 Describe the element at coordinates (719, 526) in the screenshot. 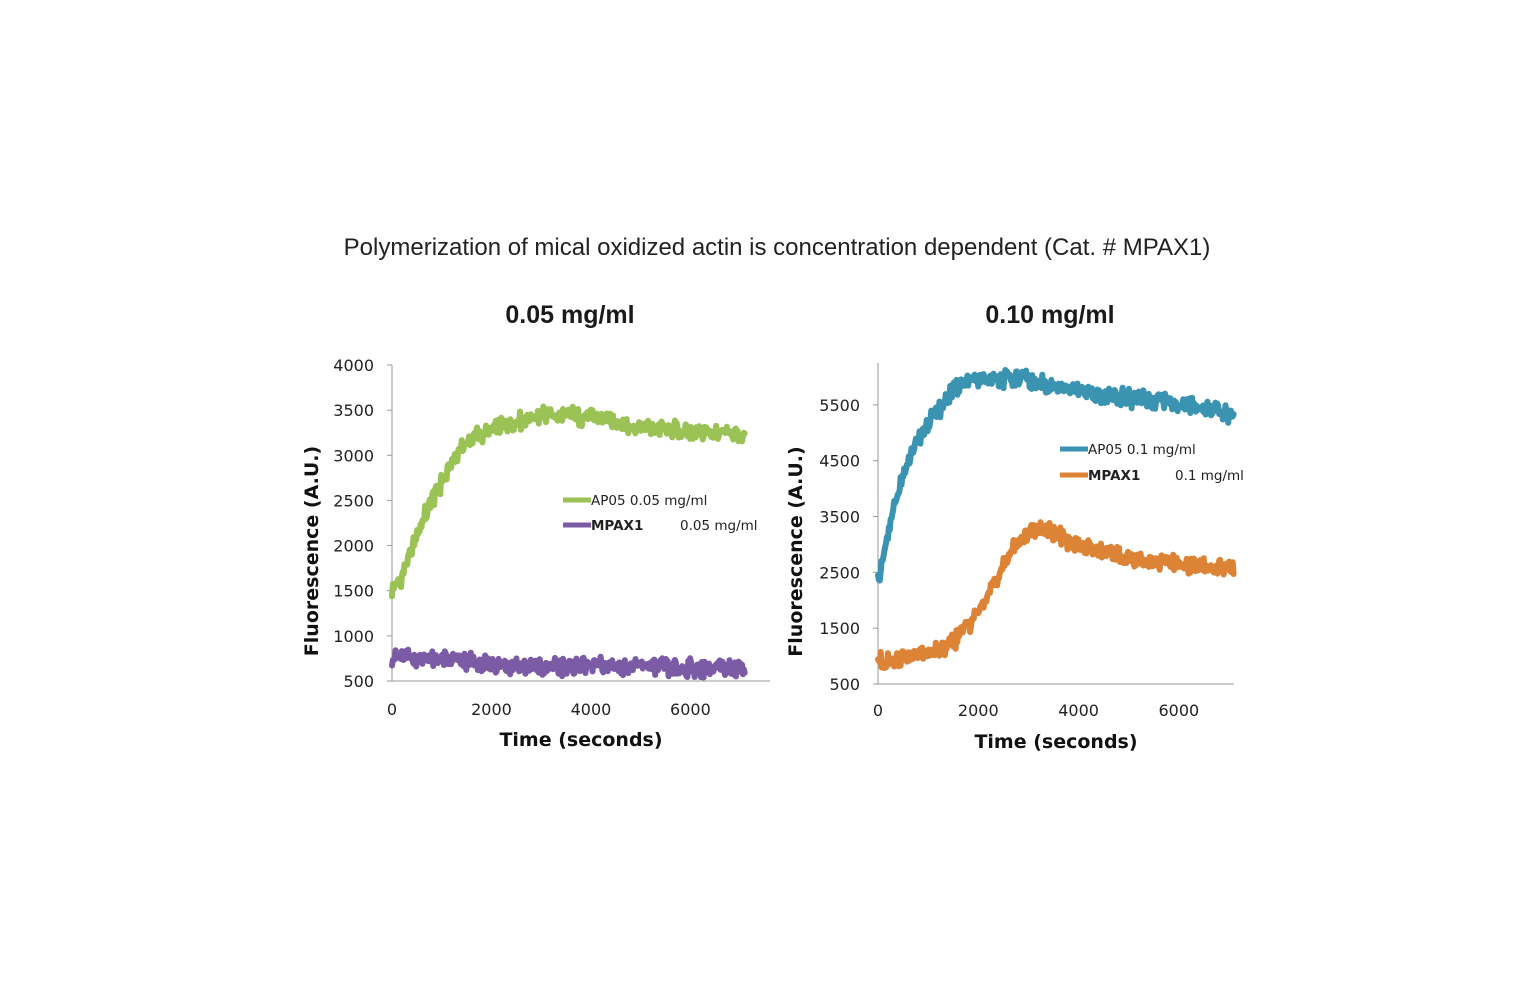

I see `legend-label-2: 0.05 mg/ml` at that location.